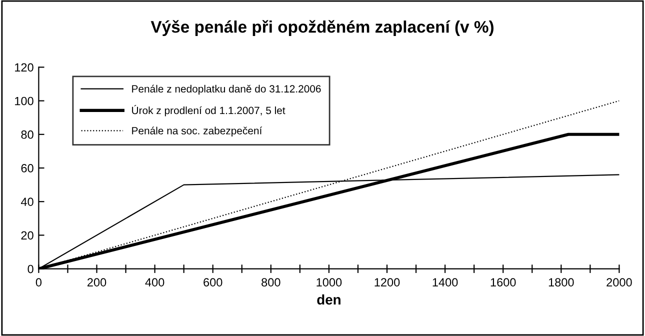 The height and width of the screenshot is (336, 645). I want to click on y-tick-label: 40, so click(27, 202).